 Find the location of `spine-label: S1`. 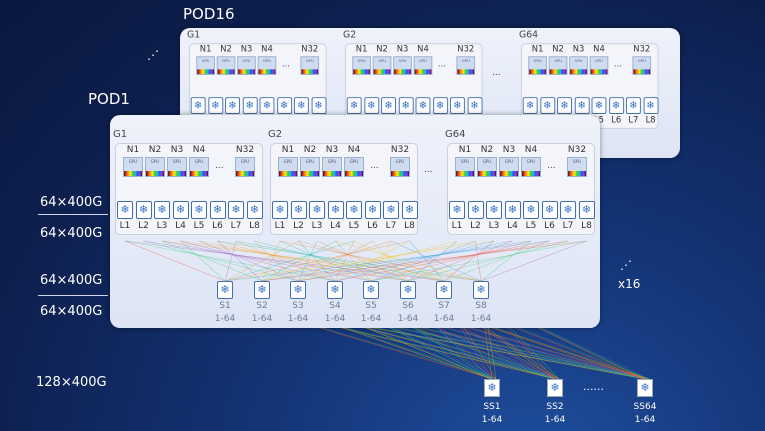

spine-label: S1 is located at coordinates (225, 306).